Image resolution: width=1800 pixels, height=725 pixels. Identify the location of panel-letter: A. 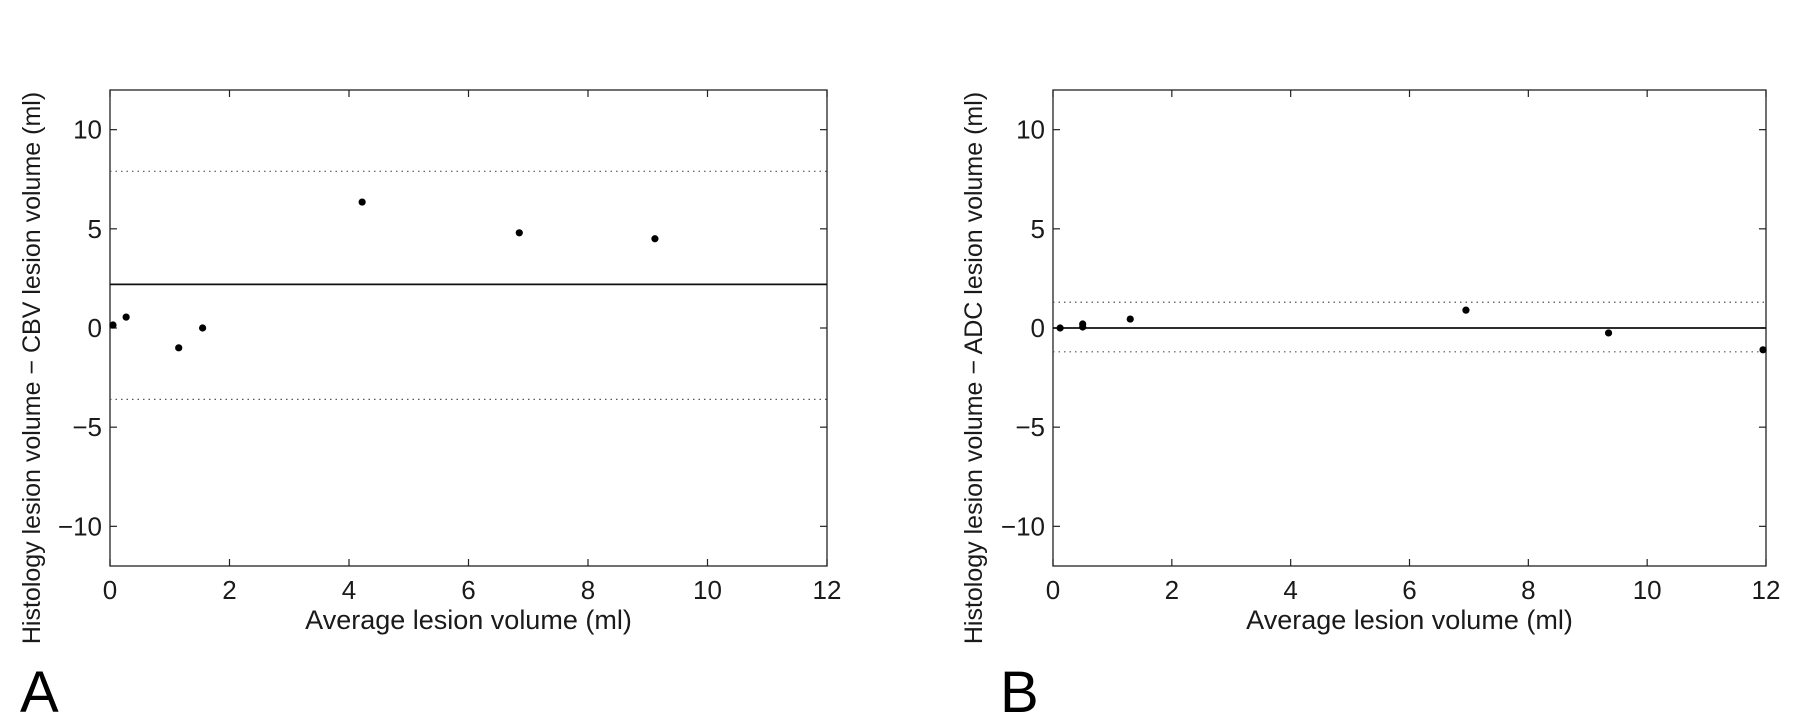
(39, 692).